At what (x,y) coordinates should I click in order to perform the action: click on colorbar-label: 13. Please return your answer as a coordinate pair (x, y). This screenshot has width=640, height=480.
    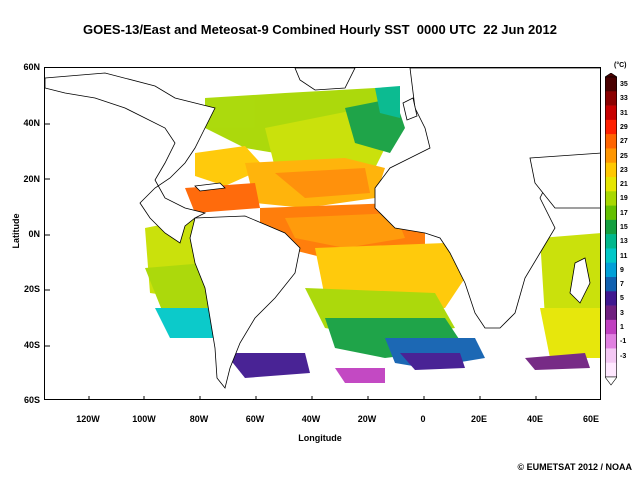
    Looking at the image, I should click on (624, 242).